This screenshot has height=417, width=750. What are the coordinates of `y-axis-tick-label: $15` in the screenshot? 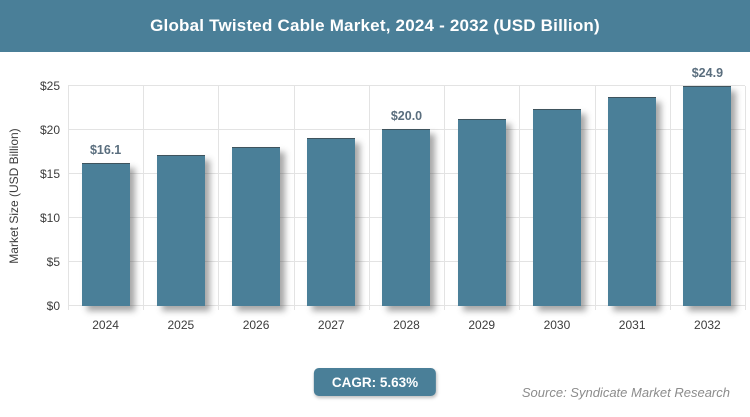 It's located at (49, 174).